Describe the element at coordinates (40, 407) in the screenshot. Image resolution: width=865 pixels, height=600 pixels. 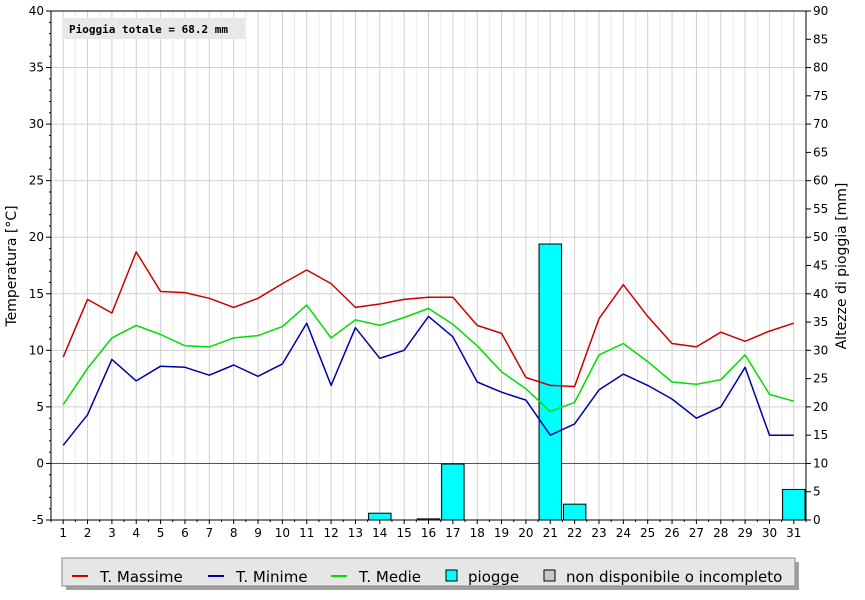
I see `y-left-tick-label: 5` at that location.